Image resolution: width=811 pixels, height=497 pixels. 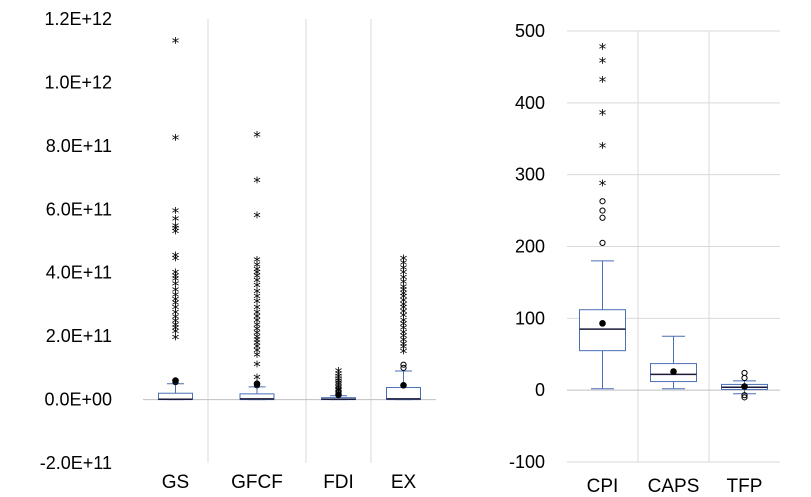 I want to click on y-tick-label-200: 200, so click(x=530, y=247).